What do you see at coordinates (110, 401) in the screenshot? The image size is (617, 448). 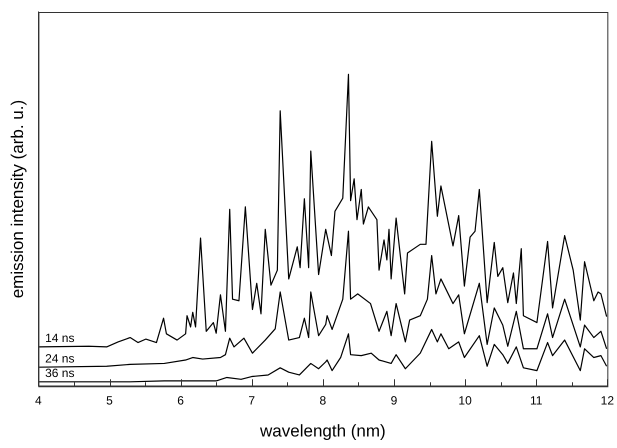 I see `x-tick-label: 5` at bounding box center [110, 401].